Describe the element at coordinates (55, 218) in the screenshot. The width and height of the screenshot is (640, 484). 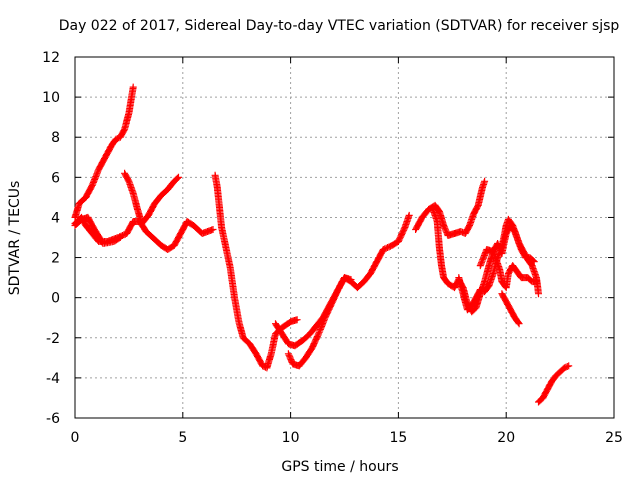
I see `y-tick-label: 4` at that location.